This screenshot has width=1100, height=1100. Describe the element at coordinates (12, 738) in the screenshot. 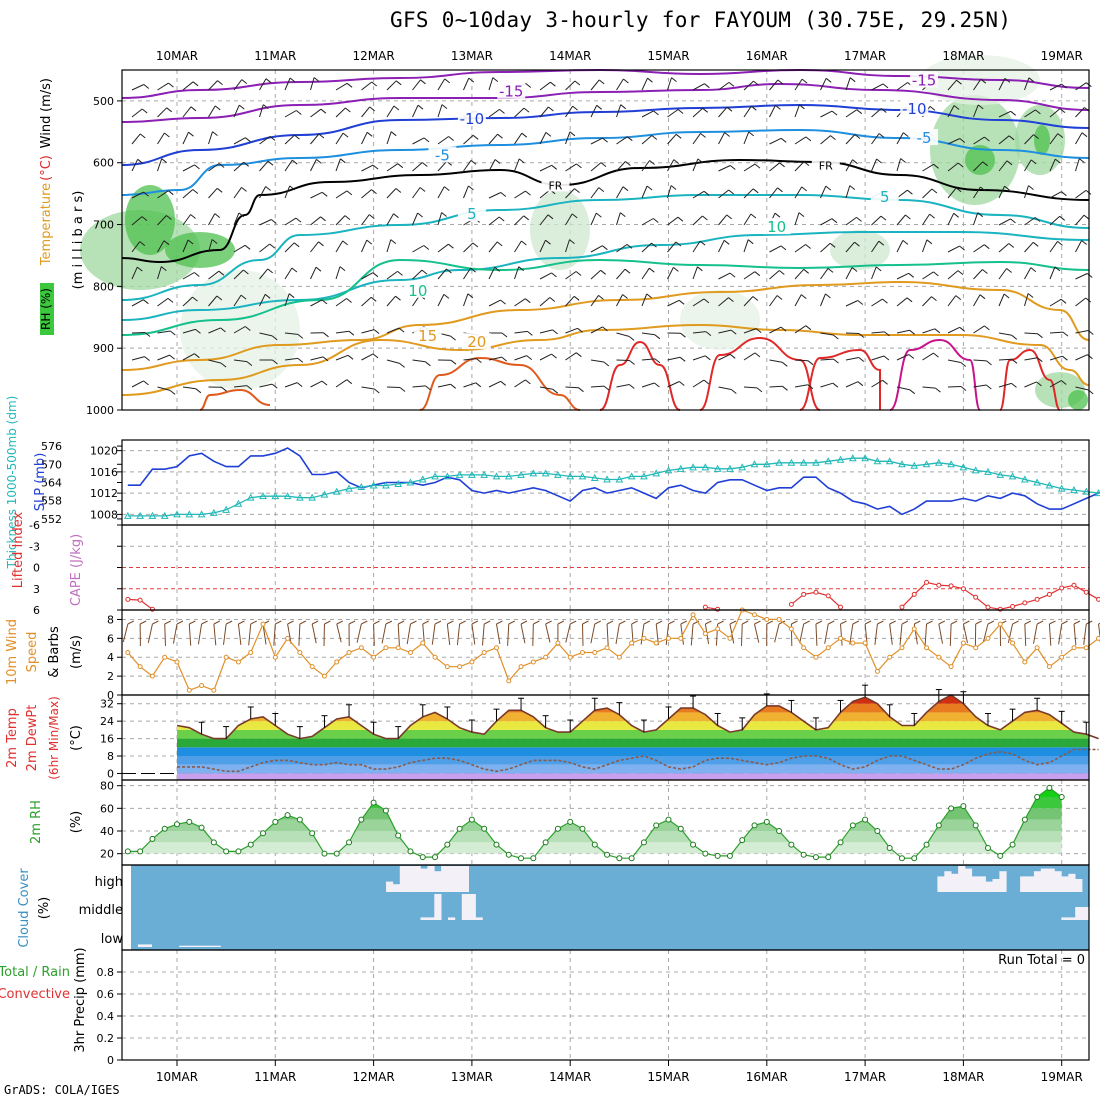

I see `temp-axis-label: 2m Temp` at that location.